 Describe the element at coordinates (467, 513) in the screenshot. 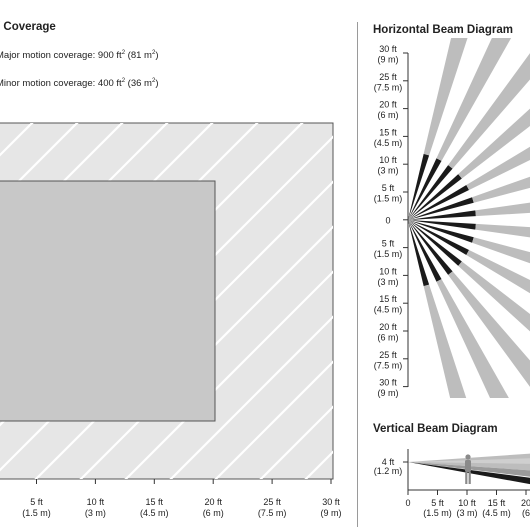

I see `vertical-x-tick-metric: (3 m)` at that location.